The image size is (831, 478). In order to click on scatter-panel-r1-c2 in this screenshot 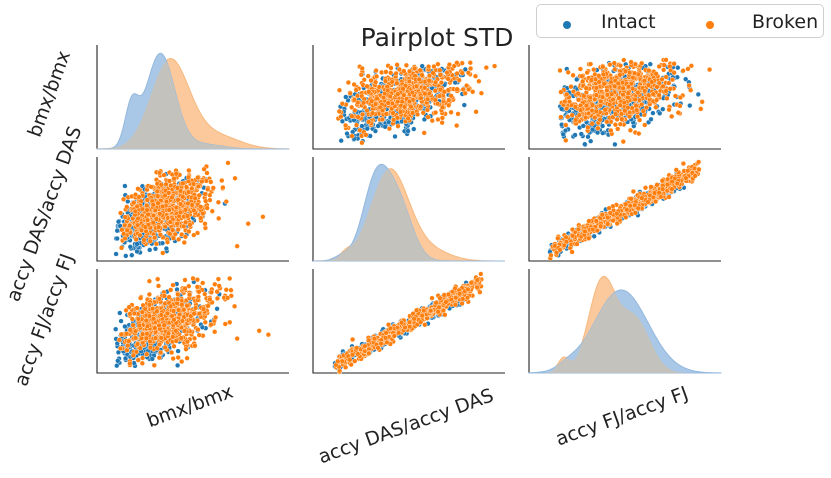, I will do `click(624, 210)`.